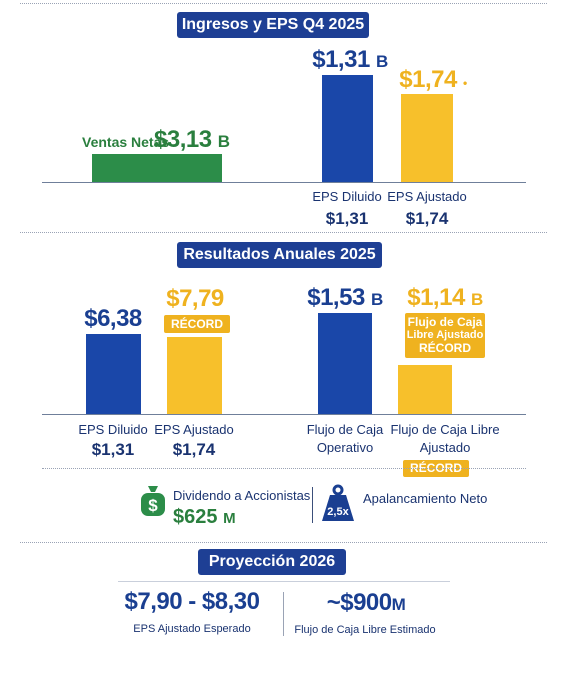 The height and width of the screenshot is (675, 567). What do you see at coordinates (444, 348) in the screenshot?
I see `annual-fcf-callout-line3: RÉCORD` at bounding box center [444, 348].